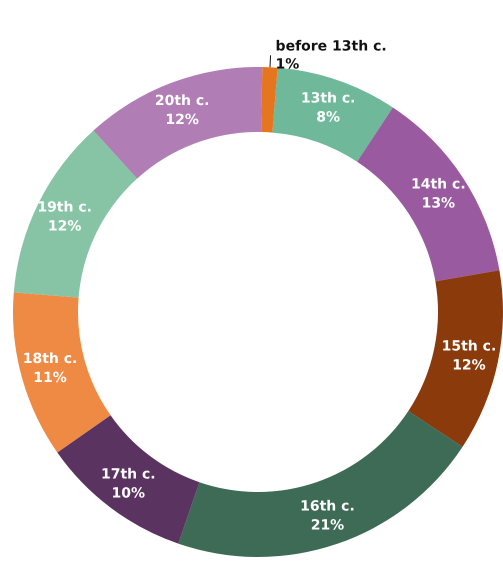  Describe the element at coordinates (128, 474) in the screenshot. I see `slice-label: 17th c.` at that location.